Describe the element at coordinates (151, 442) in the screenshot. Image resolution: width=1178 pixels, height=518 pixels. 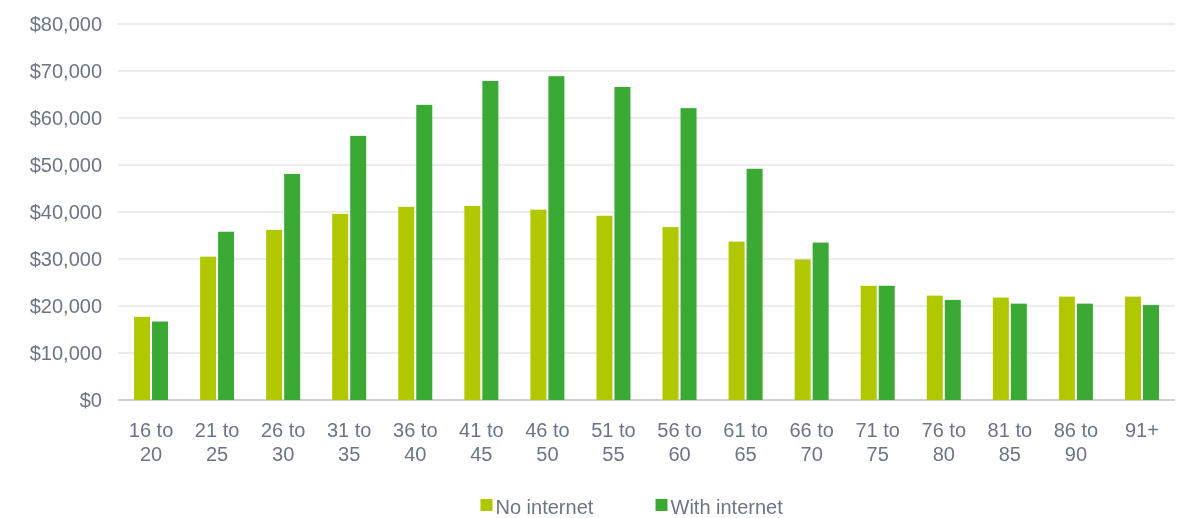
I see `x-tick-label: 16 to 20` at that location.